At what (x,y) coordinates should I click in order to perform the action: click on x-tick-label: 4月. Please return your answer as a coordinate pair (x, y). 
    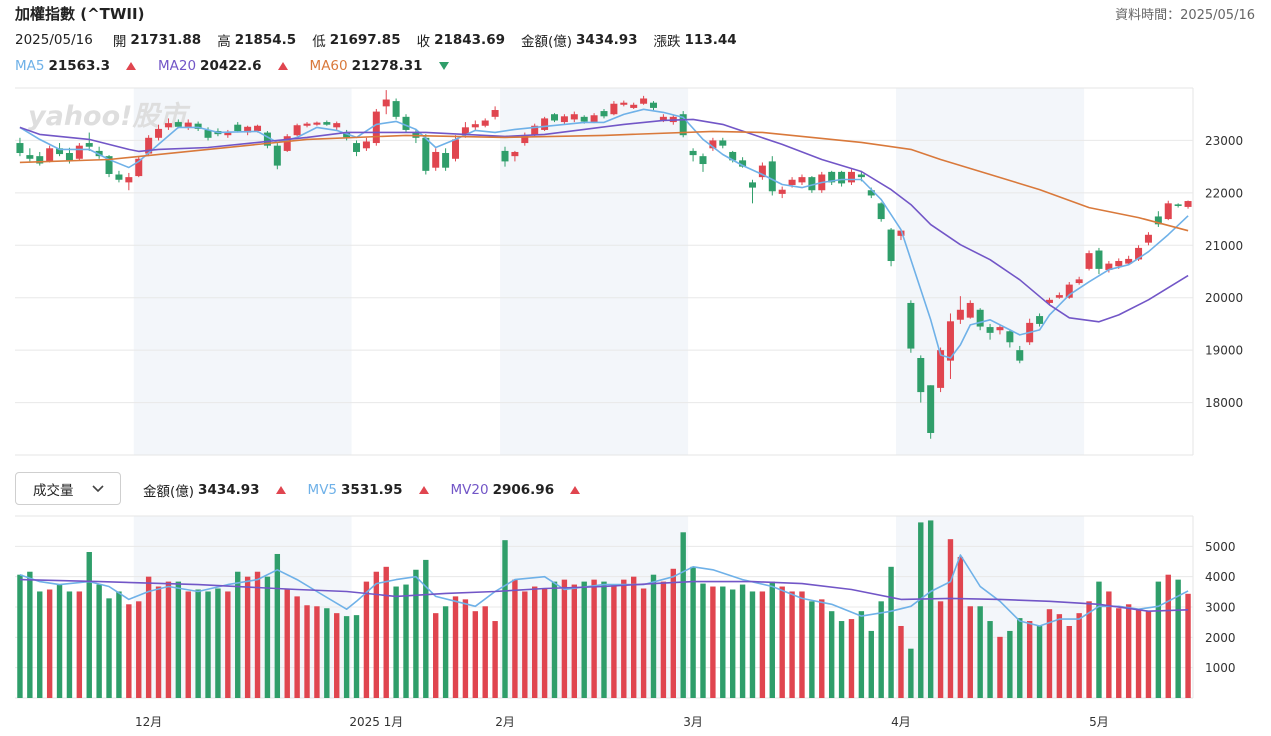
    Looking at the image, I should click on (901, 722).